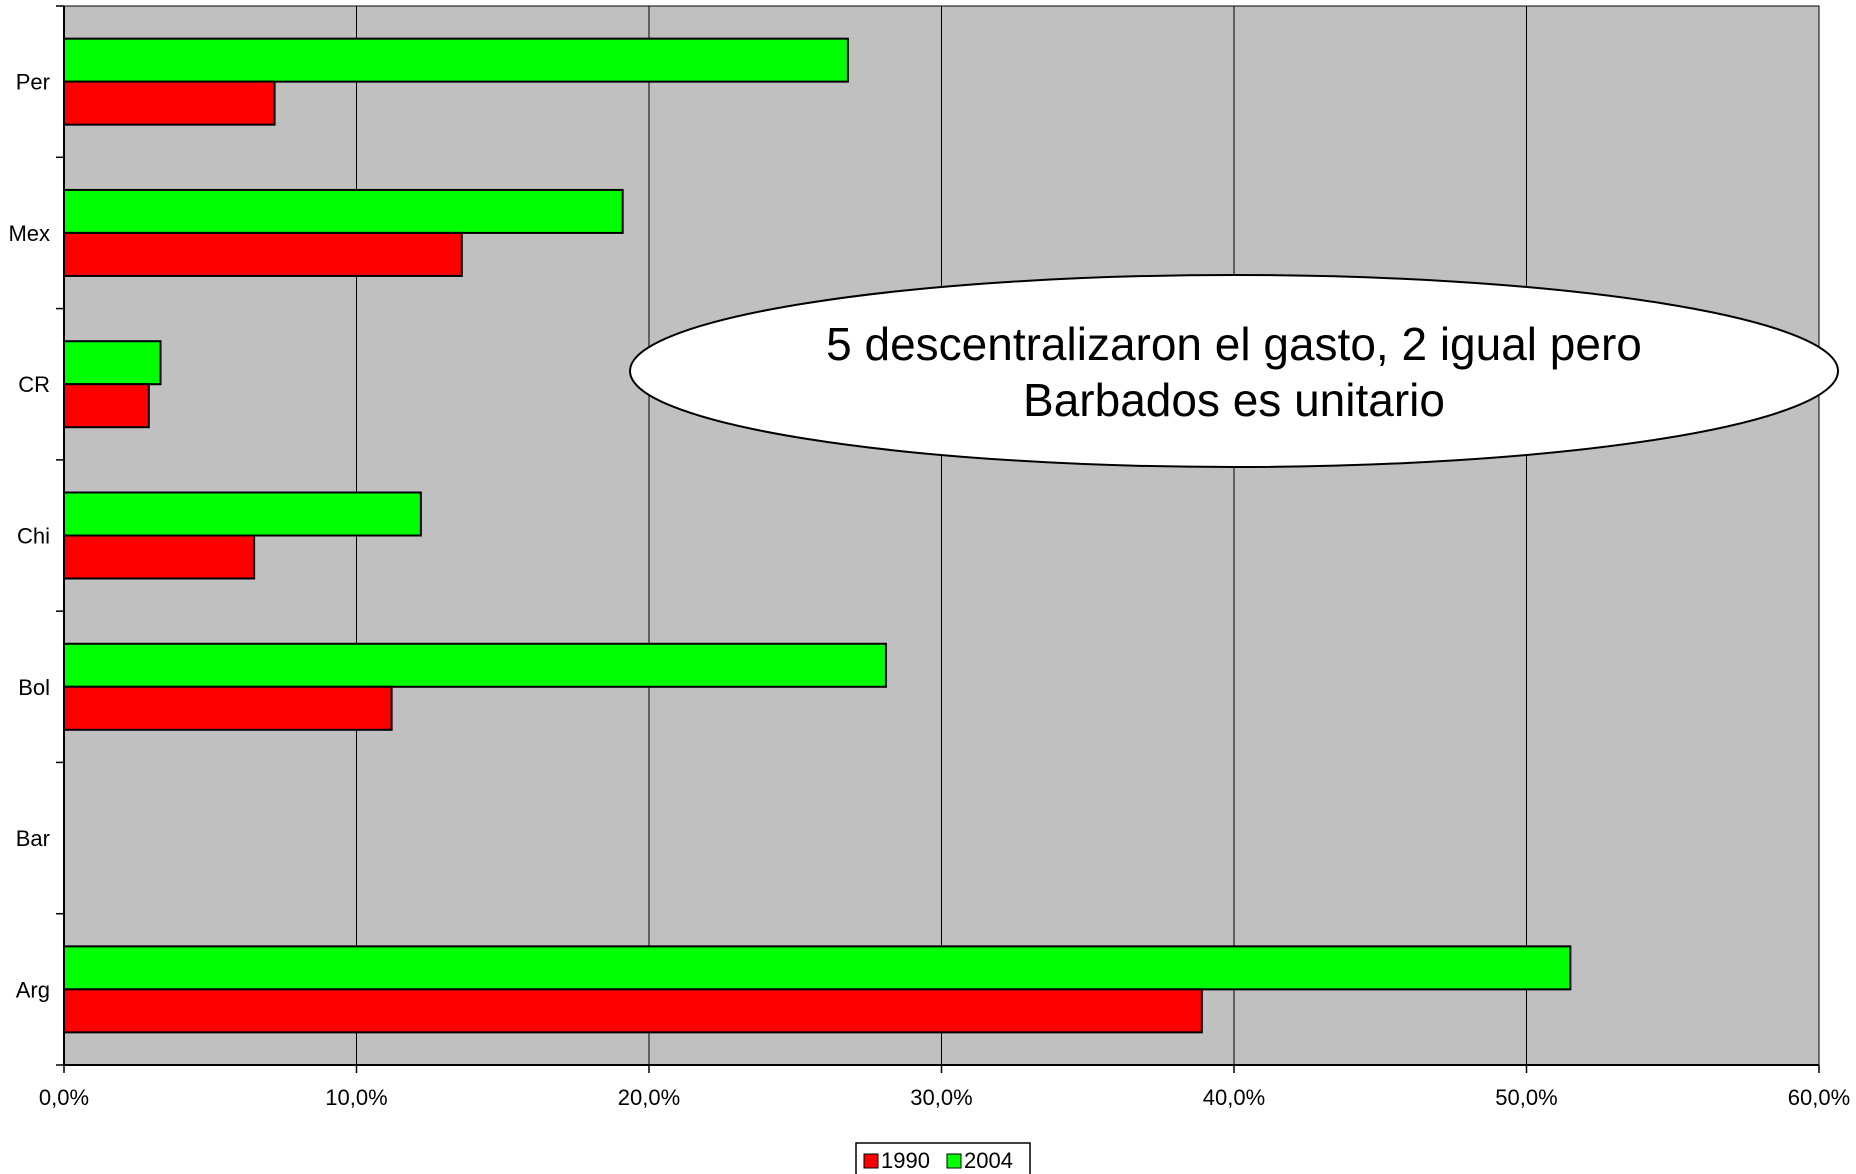 Image resolution: width=1856 pixels, height=1174 pixels. What do you see at coordinates (228, 708) in the screenshot?
I see `bar-1990-Bol` at bounding box center [228, 708].